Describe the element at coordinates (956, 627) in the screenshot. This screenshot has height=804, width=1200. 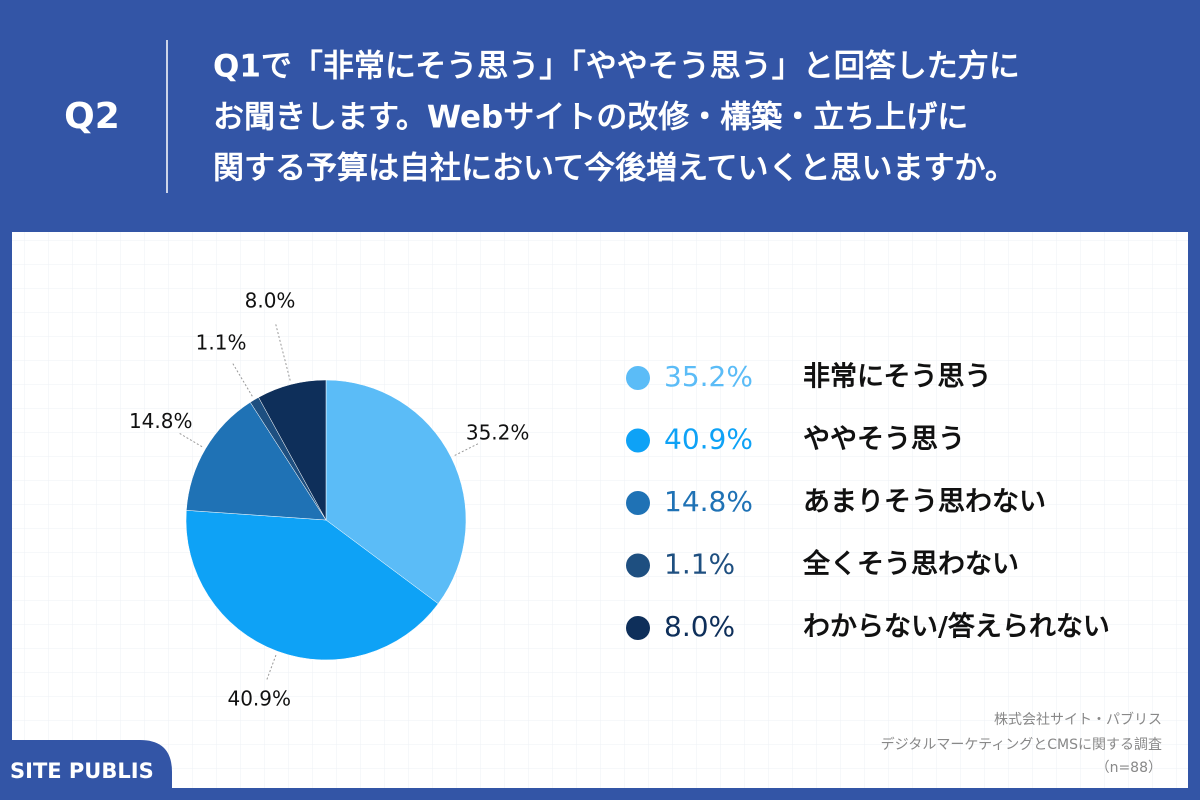
I see `legend-label: わからない/答えられない` at that location.